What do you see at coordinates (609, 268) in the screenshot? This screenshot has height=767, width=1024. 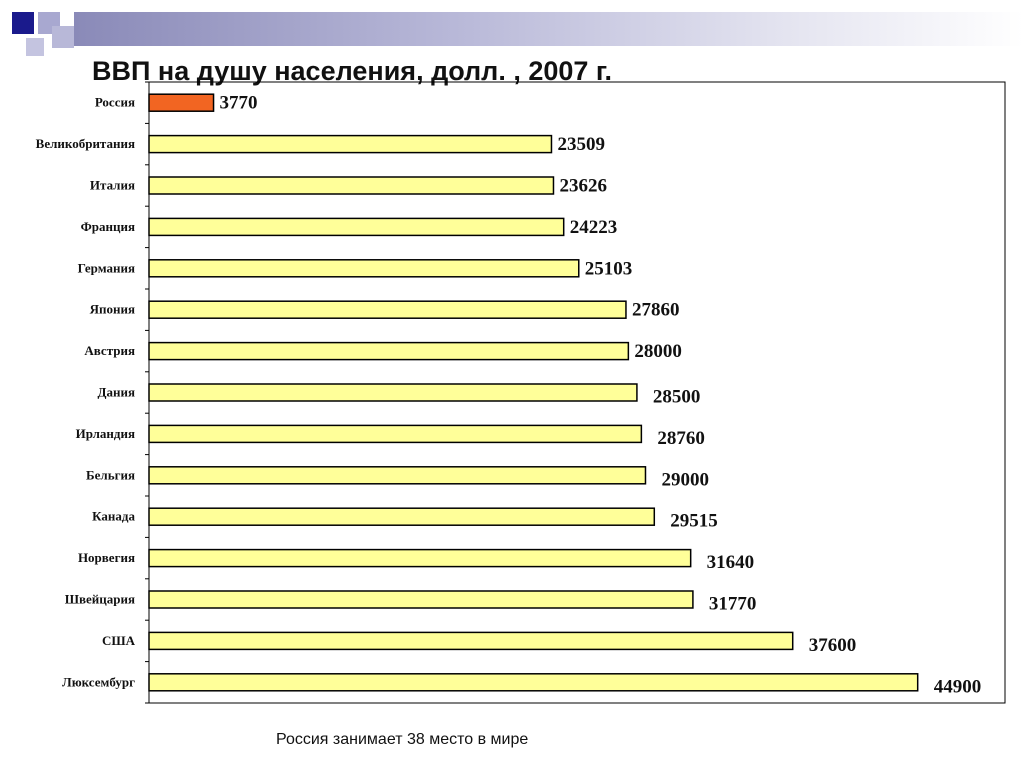 I see `data-label: 25103` at bounding box center [609, 268].